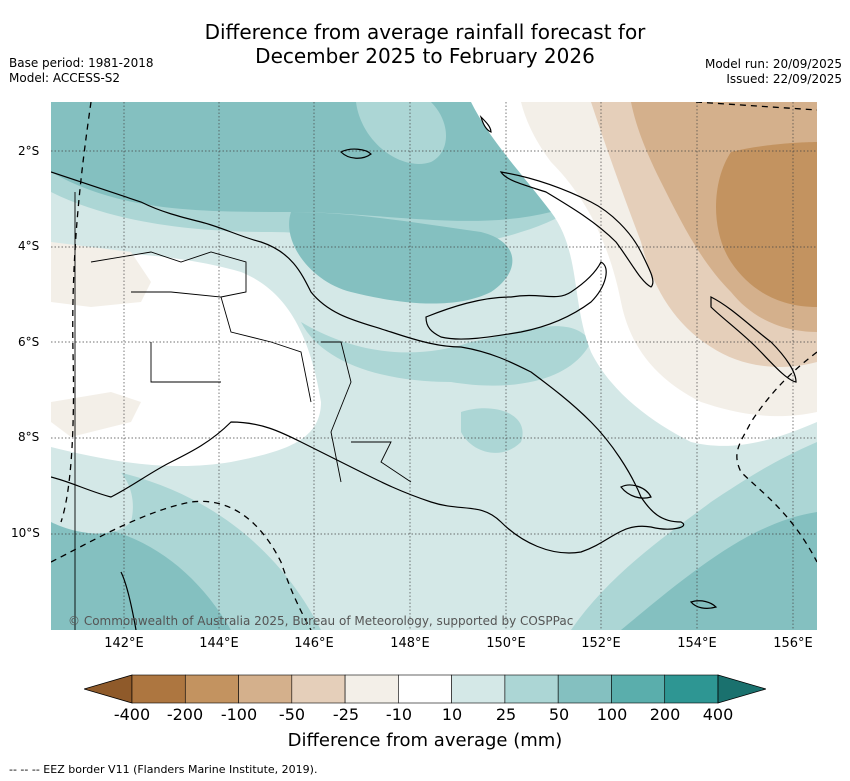  I want to click on region-50-100-central, so click(401, 258).